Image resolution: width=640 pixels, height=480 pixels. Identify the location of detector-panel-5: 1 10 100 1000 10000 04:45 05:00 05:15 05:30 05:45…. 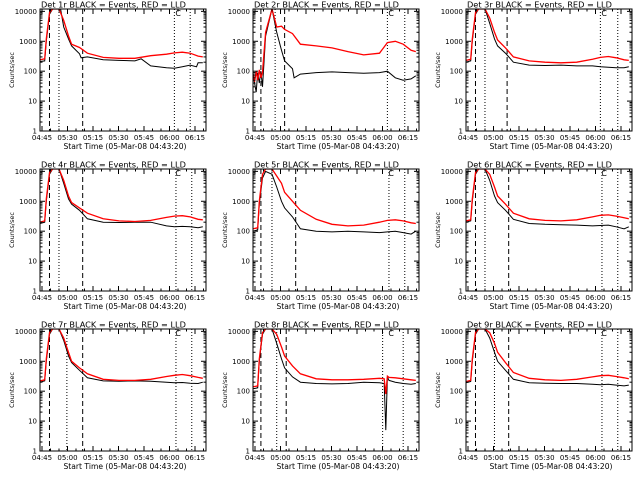
(319, 240).